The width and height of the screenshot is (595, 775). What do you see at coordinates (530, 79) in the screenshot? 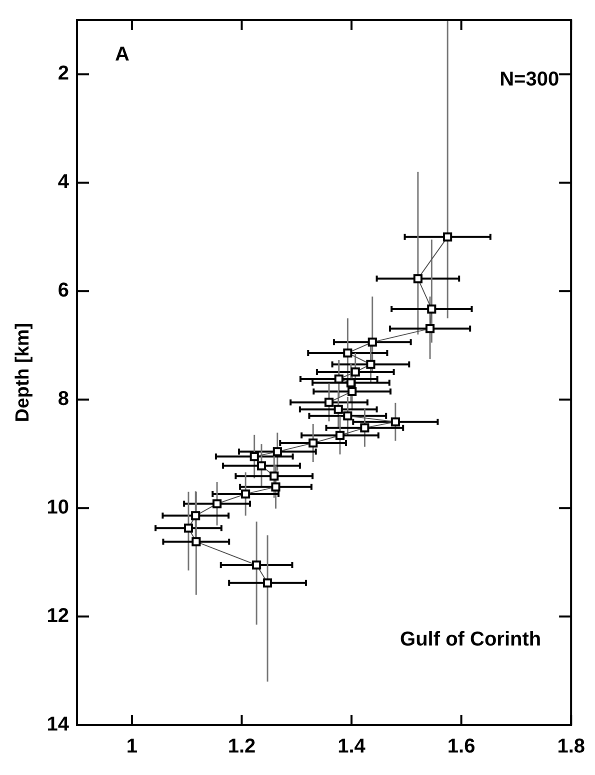
I see `annotation: N=300` at bounding box center [530, 79].